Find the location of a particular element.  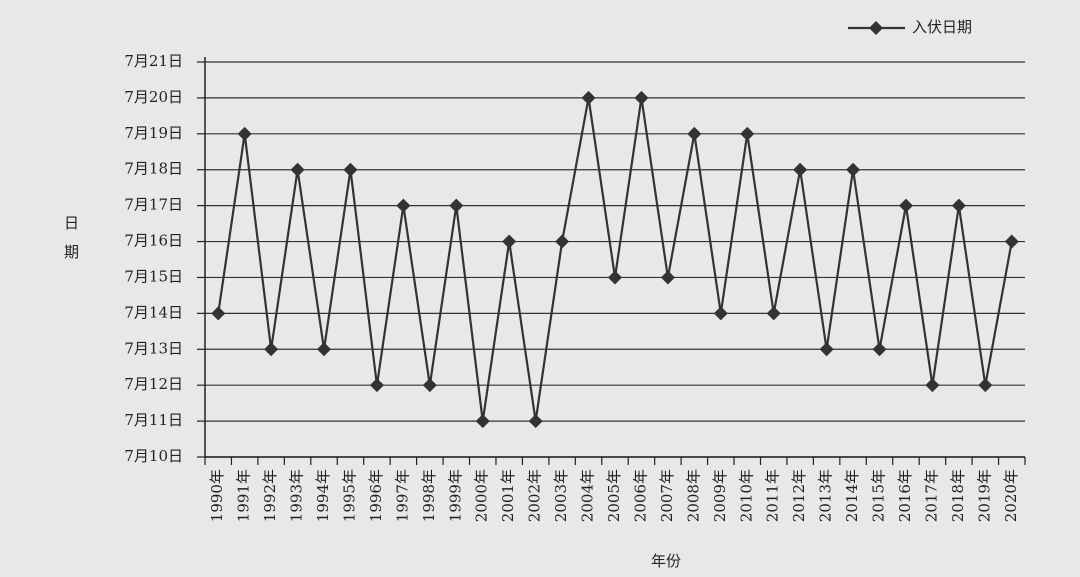

x-tick-label: 1992年 is located at coordinates (270, 495).